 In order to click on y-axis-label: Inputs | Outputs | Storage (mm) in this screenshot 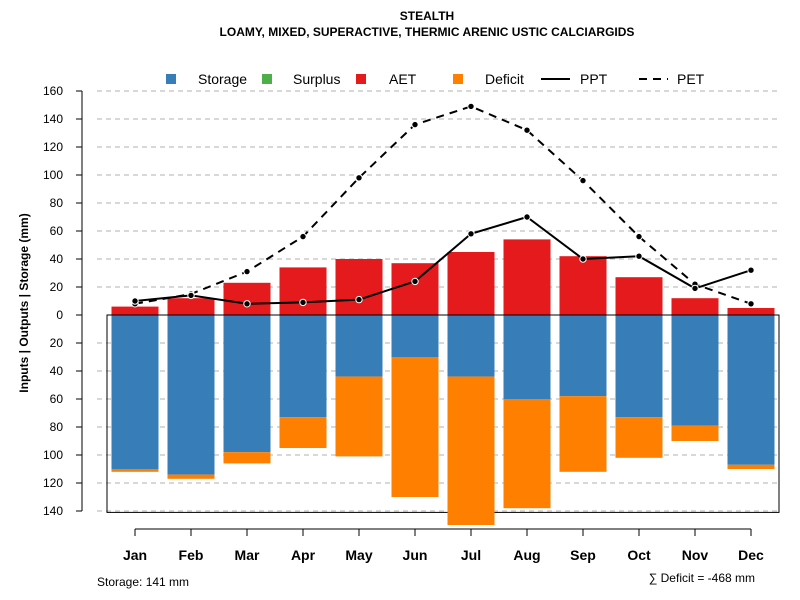, I will do `click(24, 302)`.